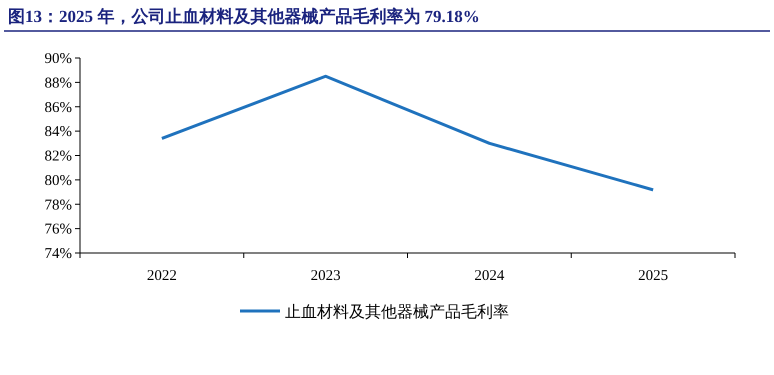 Image resolution: width=774 pixels, height=375 pixels. I want to click on y-tick-label: 76%, so click(58, 230).